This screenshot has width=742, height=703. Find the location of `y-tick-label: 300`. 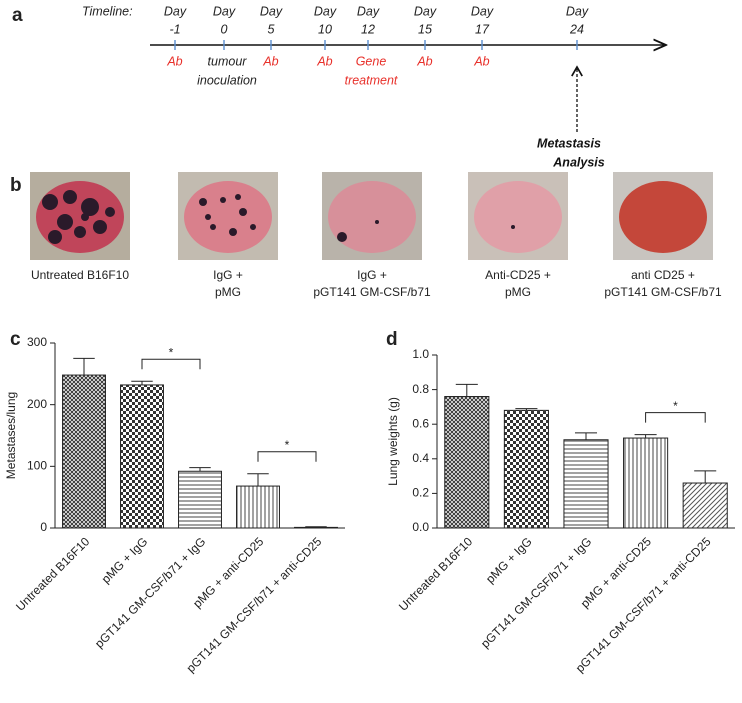

y-tick-label: 300 is located at coordinates (37, 342).